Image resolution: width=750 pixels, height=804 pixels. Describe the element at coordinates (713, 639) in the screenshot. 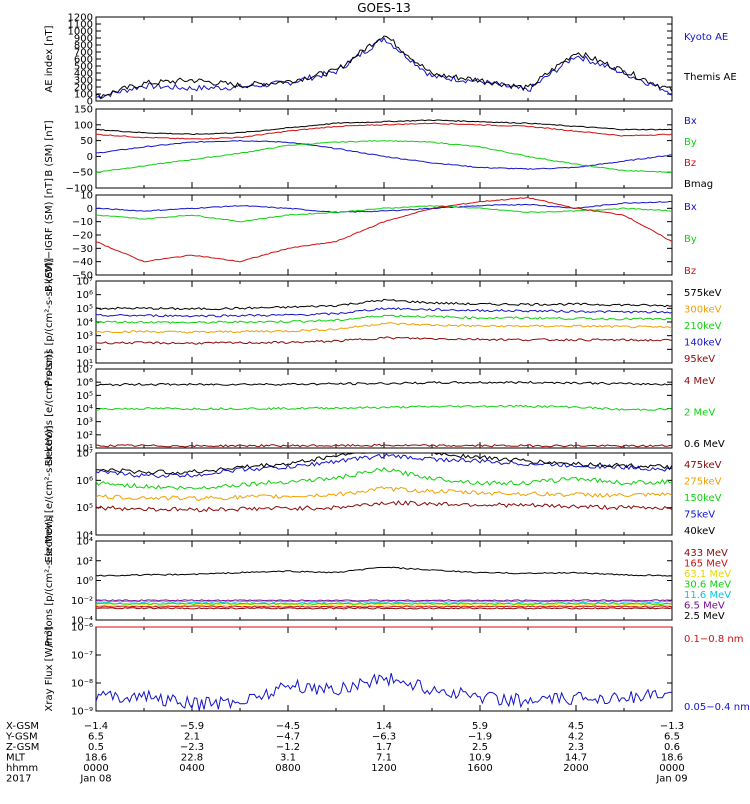

I see `legend-label: 0.1−0.8 nm` at that location.